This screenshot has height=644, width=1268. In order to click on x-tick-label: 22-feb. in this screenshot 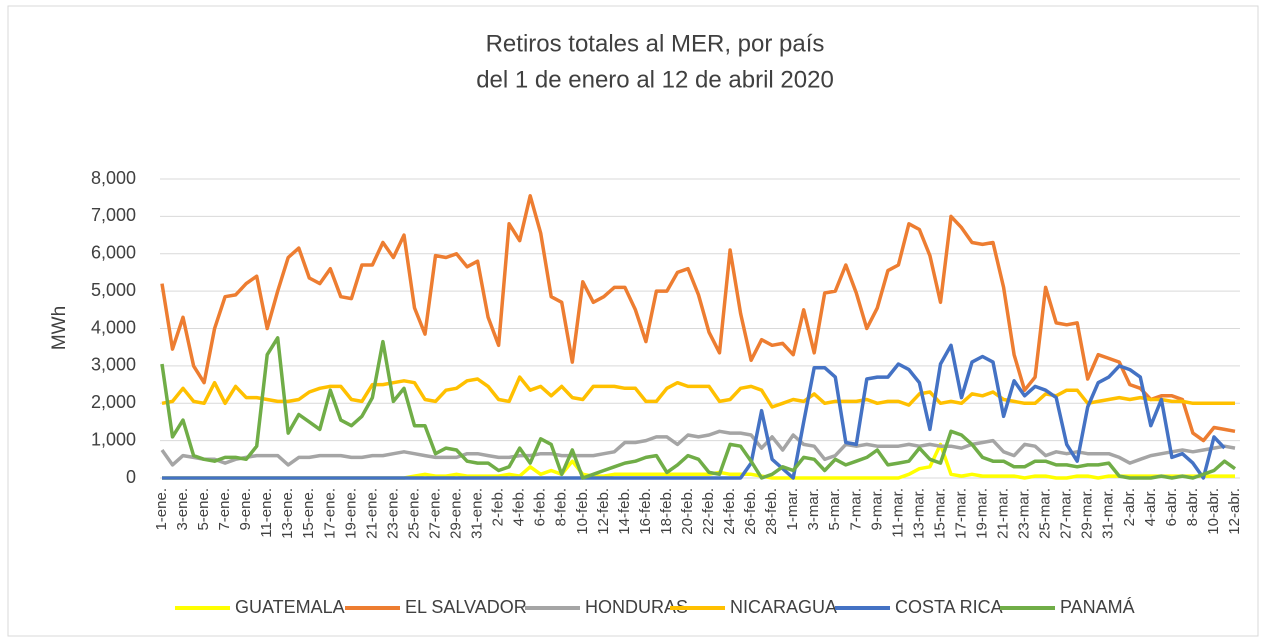, I will do `click(708, 511)`.